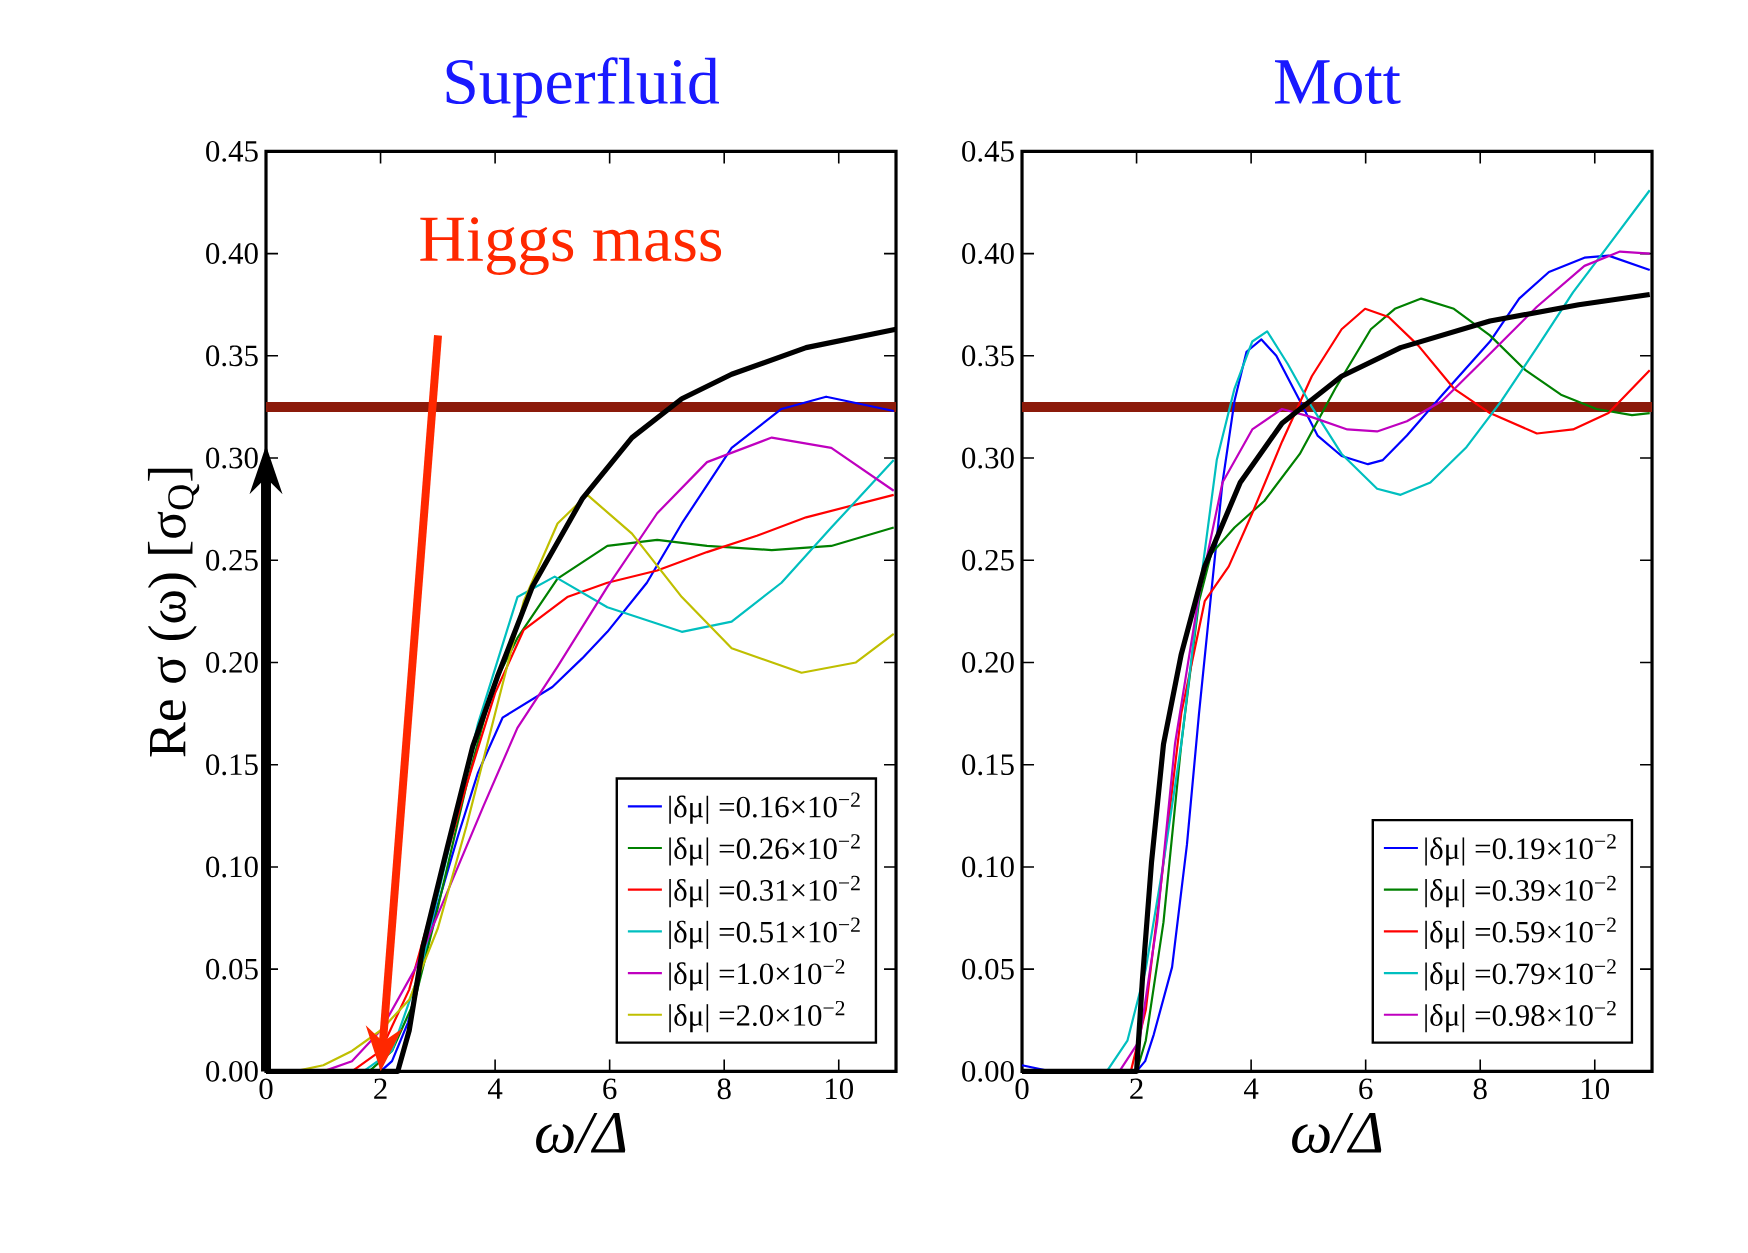  What do you see at coordinates (1337, 82) in the screenshot?
I see `chart-title: Mott` at bounding box center [1337, 82].